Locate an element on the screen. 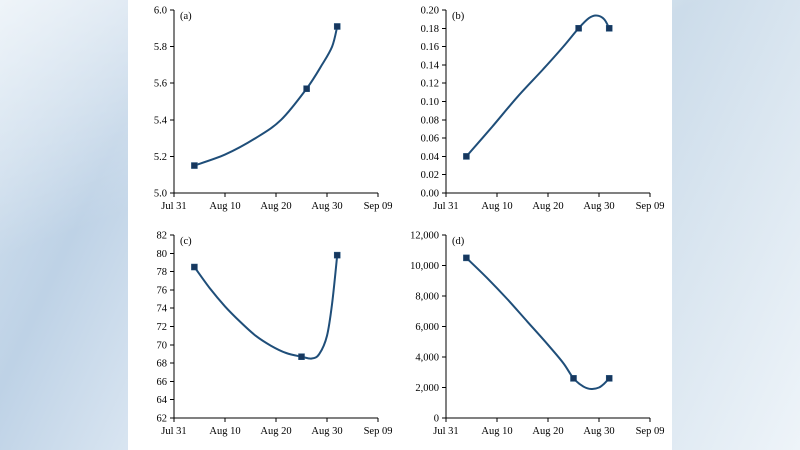 This screenshot has width=800, height=450. svg-text: 8,000 is located at coordinates (427, 297).